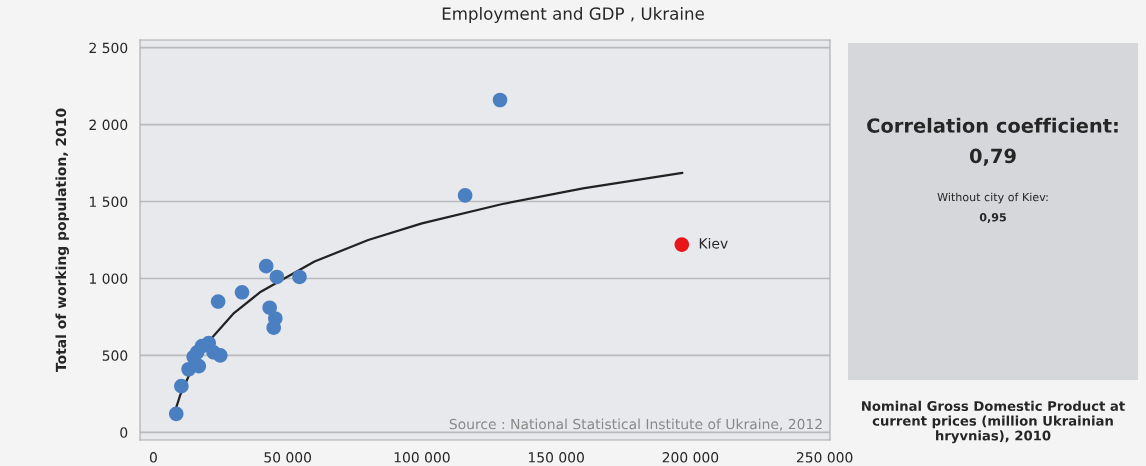 This screenshot has height=466, width=1146. What do you see at coordinates (62, 240) in the screenshot?
I see `y-axis-title: Total of working population, 2010` at bounding box center [62, 240].